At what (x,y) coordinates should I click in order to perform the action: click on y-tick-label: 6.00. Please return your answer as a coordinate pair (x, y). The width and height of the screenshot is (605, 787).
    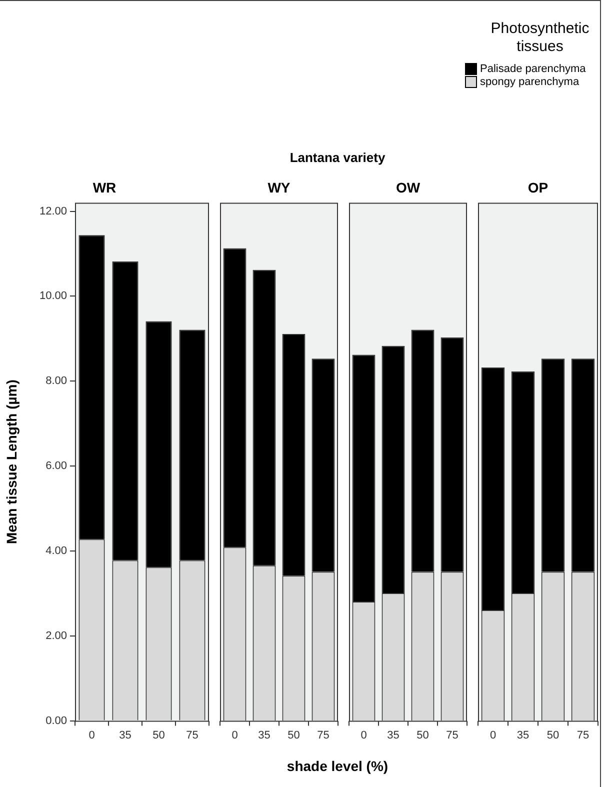
    Looking at the image, I should click on (56, 466).